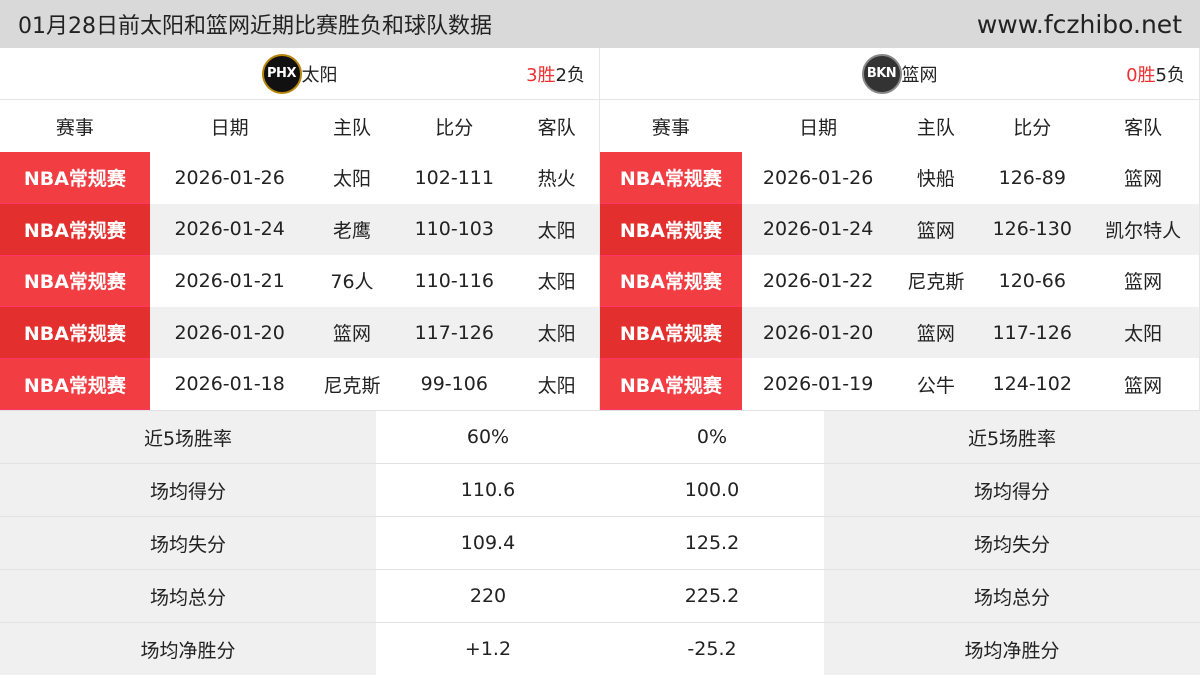 The width and height of the screenshot is (1200, 675). I want to click on table-row: NBA常规赛 2026-01-26 太阳 102-111 热火, so click(299, 178).